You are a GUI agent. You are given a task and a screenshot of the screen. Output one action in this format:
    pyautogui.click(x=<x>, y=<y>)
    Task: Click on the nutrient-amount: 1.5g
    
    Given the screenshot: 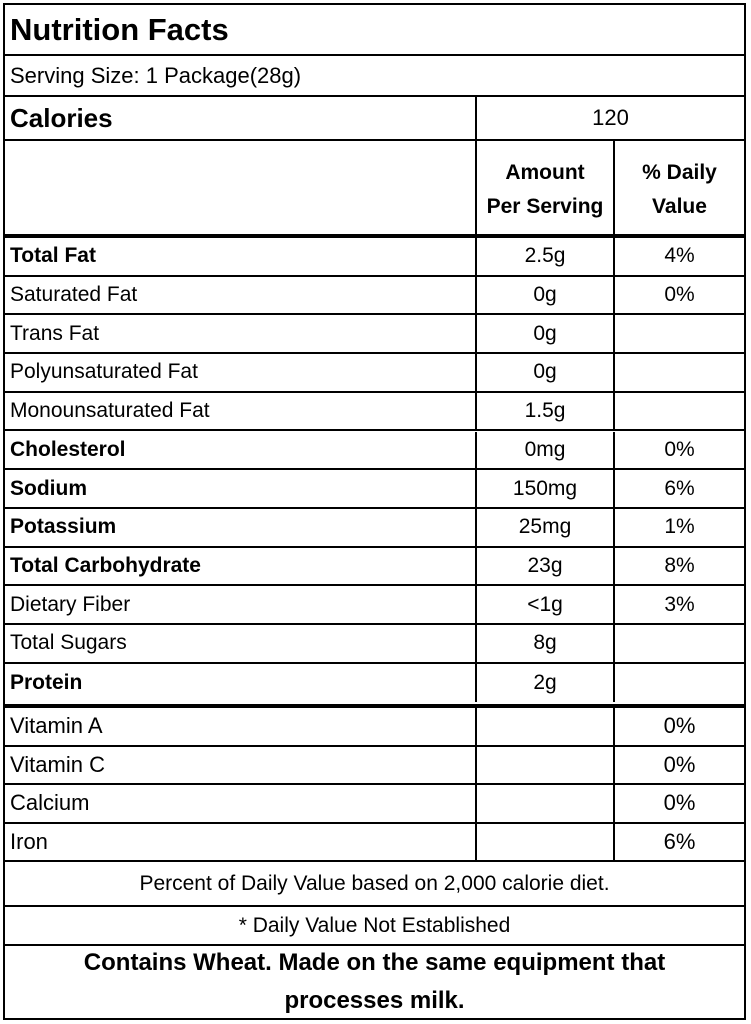 What is the action you would take?
    pyautogui.click(x=544, y=411)
    